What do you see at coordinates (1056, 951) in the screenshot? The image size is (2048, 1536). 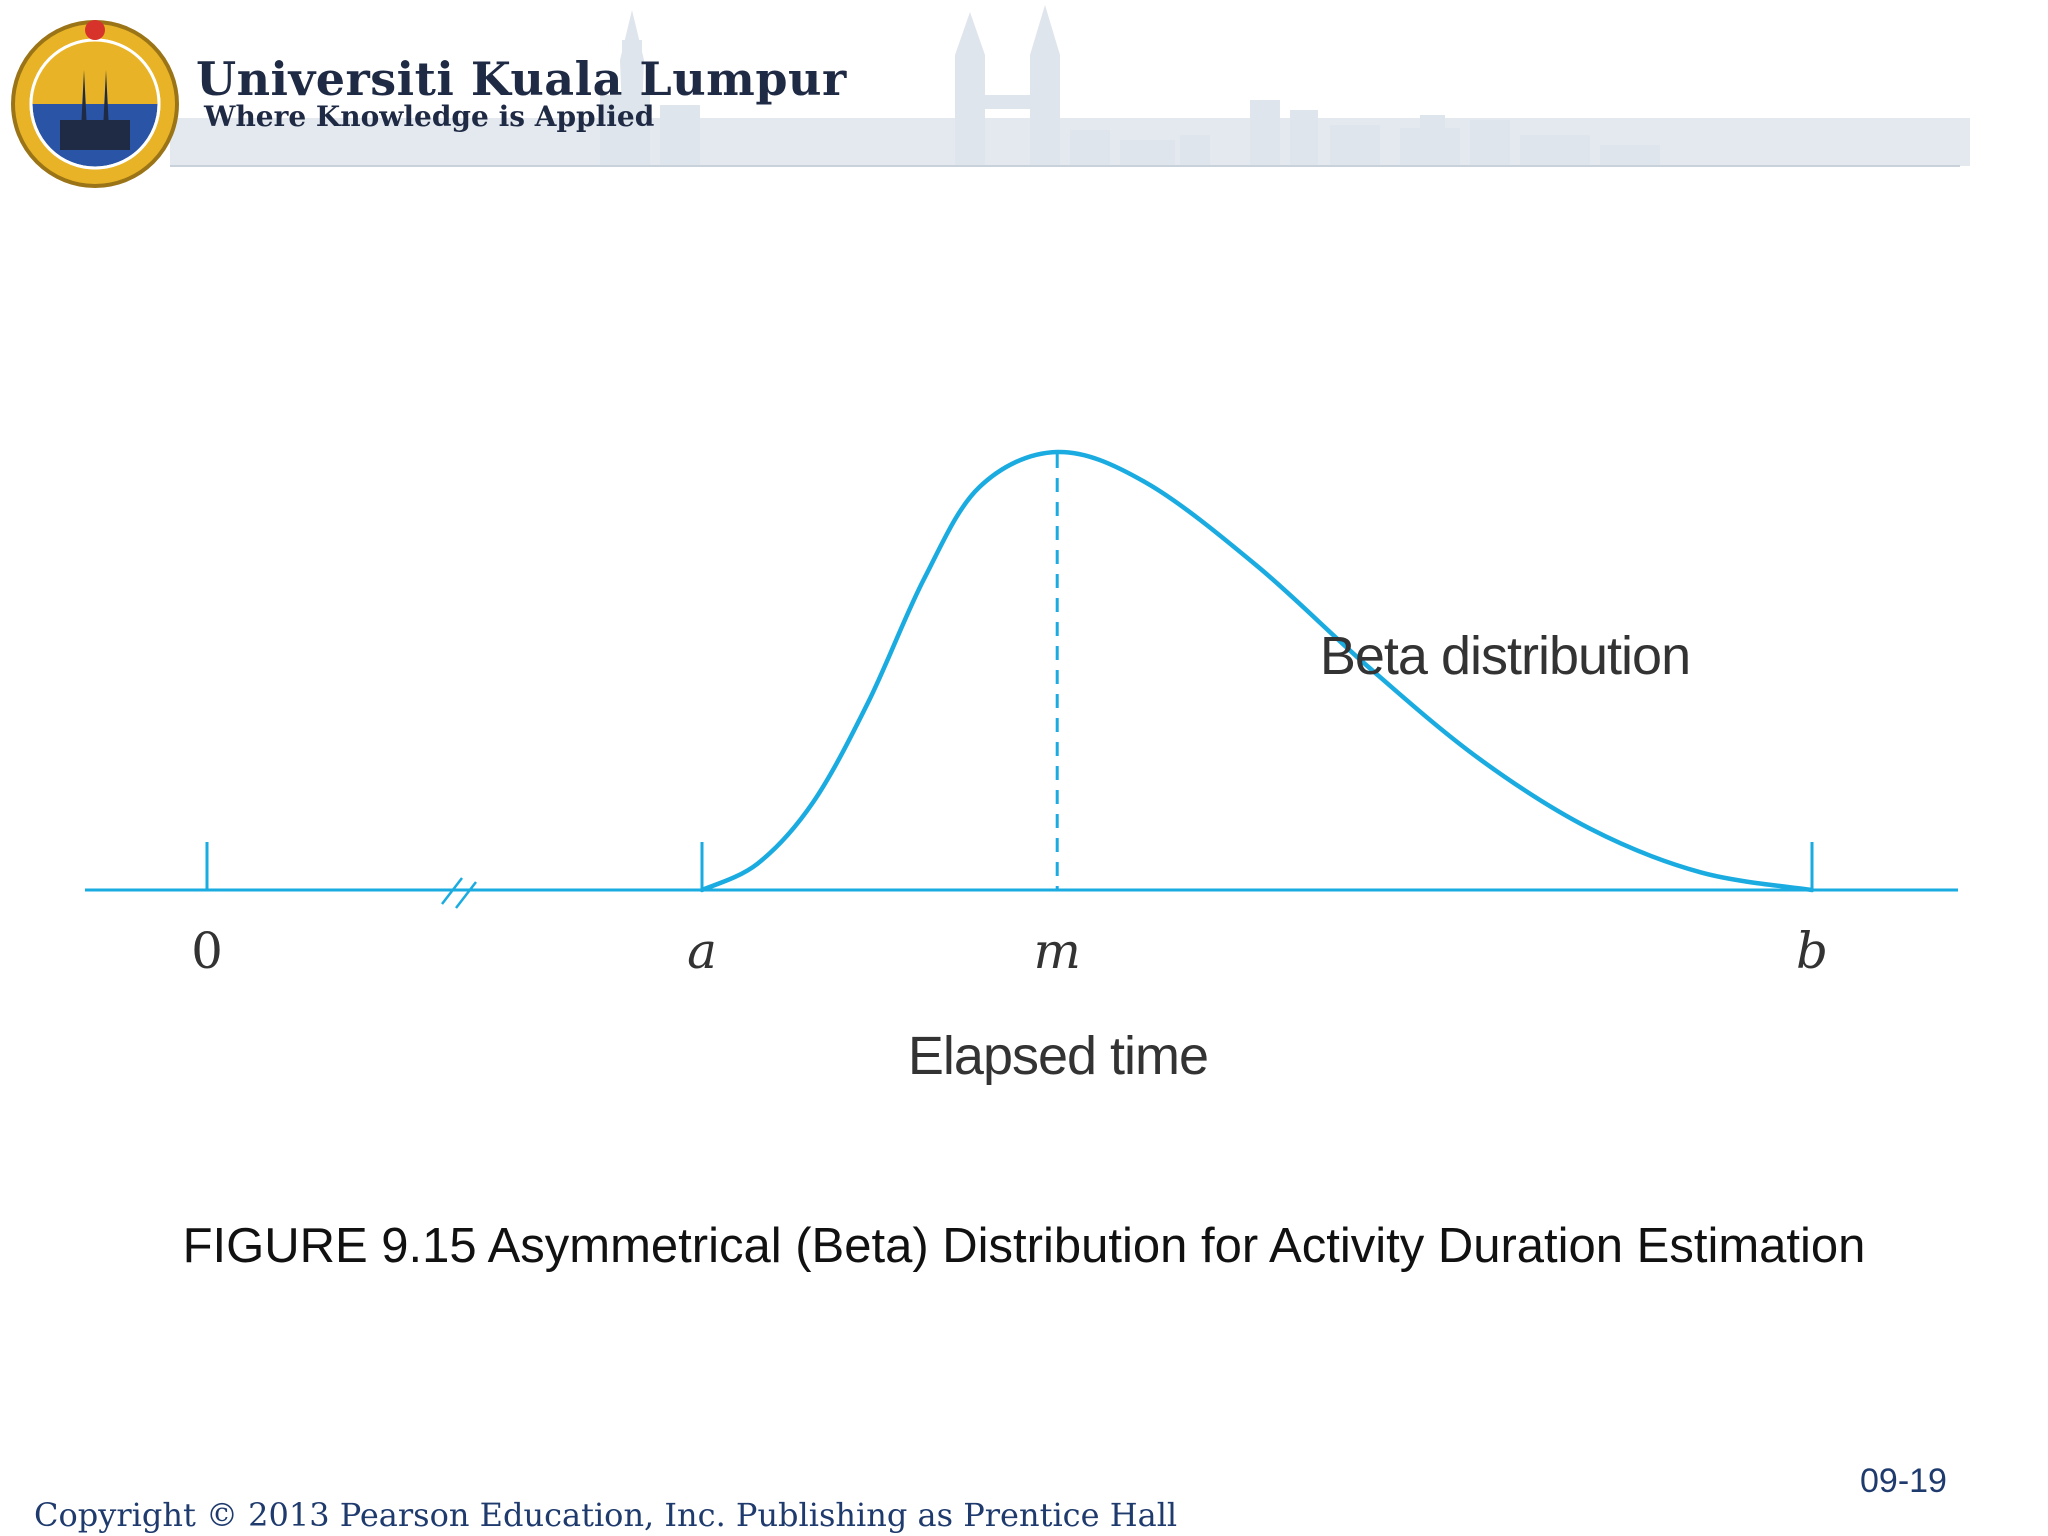 I see `x-tick-label-m: m` at bounding box center [1056, 951].